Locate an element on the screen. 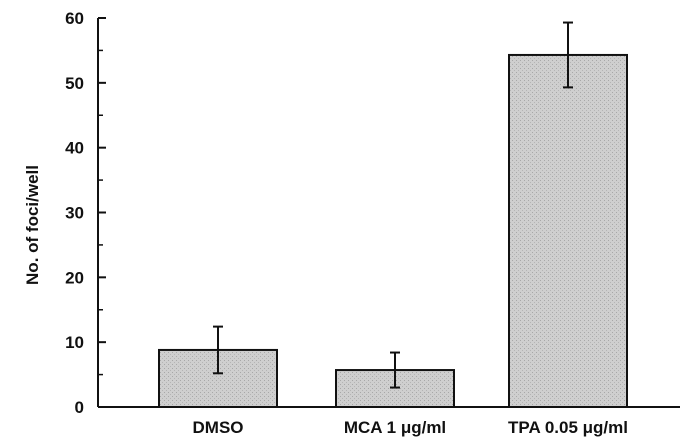 This screenshot has width=686, height=443. y-tick-label: 0 is located at coordinates (79, 407).